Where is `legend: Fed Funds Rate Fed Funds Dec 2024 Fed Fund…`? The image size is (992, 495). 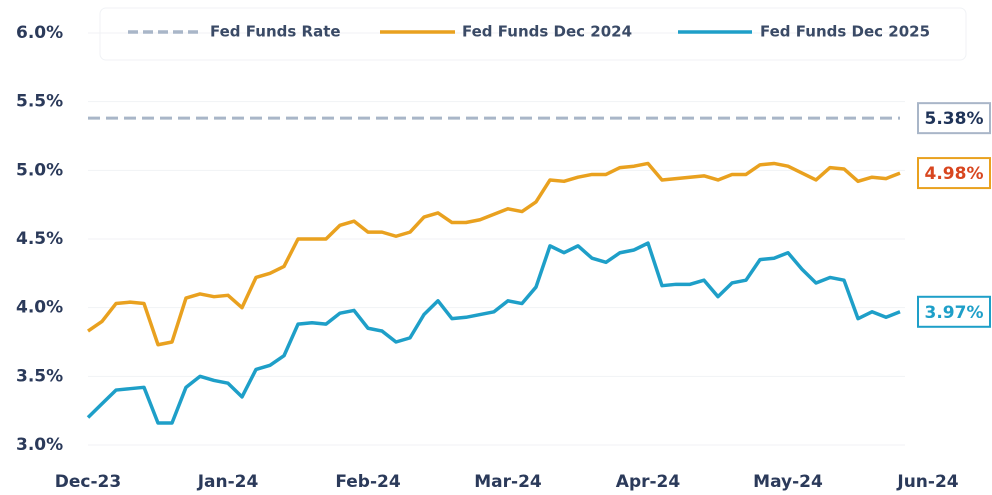
legend: Fed Funds Rate Fed Funds Dec 2024 Fed Fund… is located at coordinates (529, 32).